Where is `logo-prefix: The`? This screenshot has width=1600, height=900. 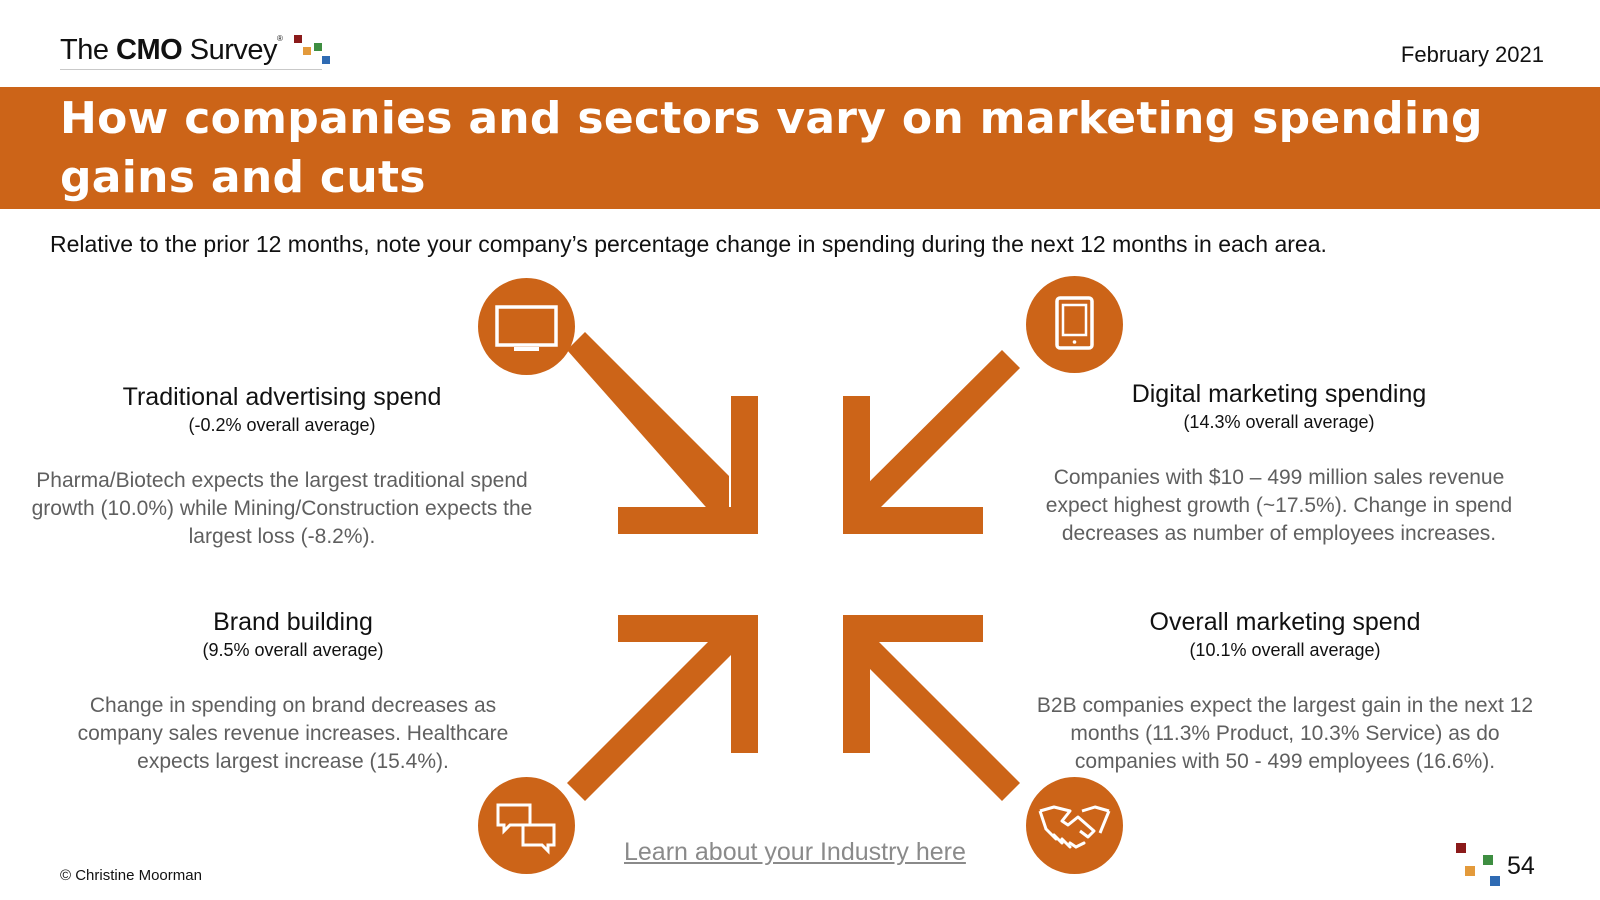 logo-prefix: The is located at coordinates (84, 50).